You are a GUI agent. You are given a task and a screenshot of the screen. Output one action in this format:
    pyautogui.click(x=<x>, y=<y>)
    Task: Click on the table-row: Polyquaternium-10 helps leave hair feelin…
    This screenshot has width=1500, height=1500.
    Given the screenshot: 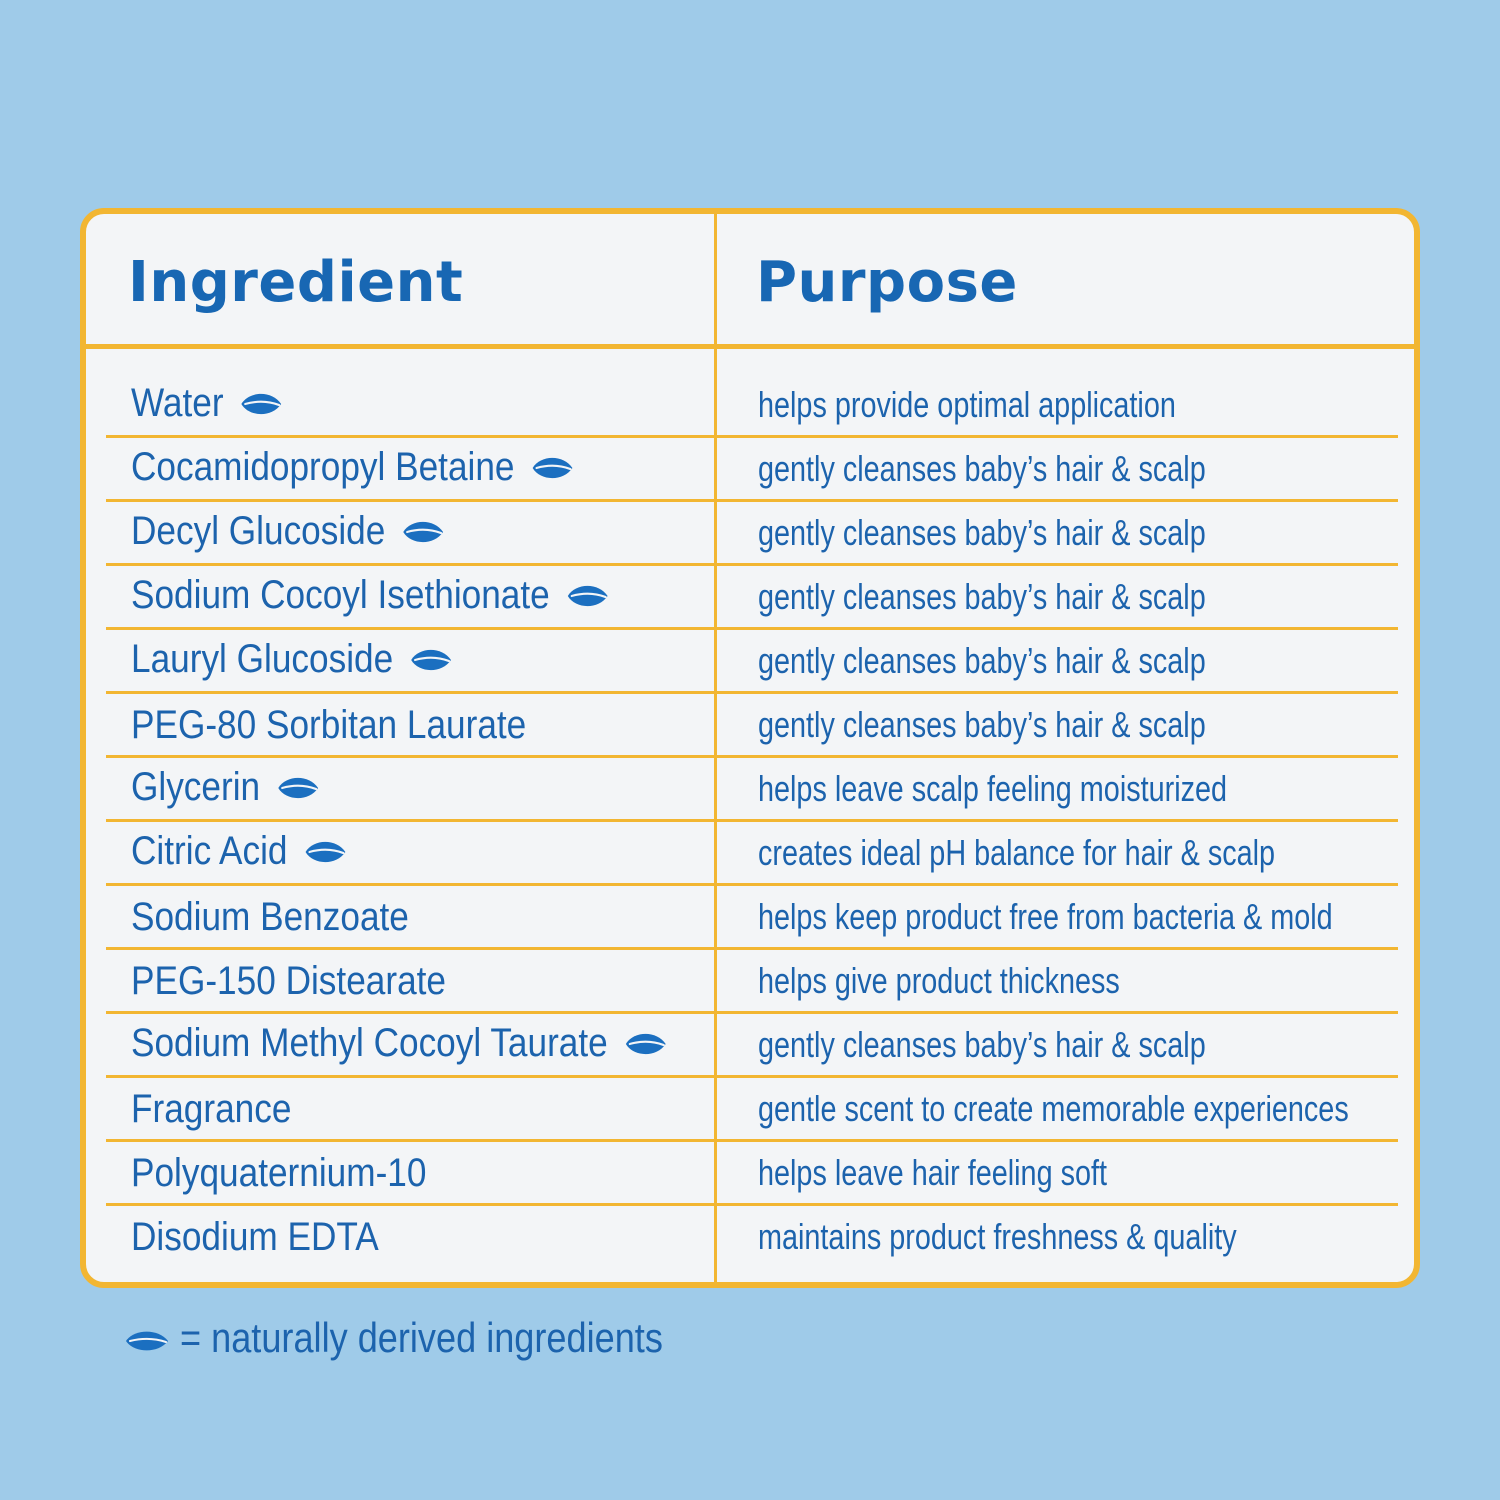 What is the action you would take?
    pyautogui.click(x=750, y=1174)
    